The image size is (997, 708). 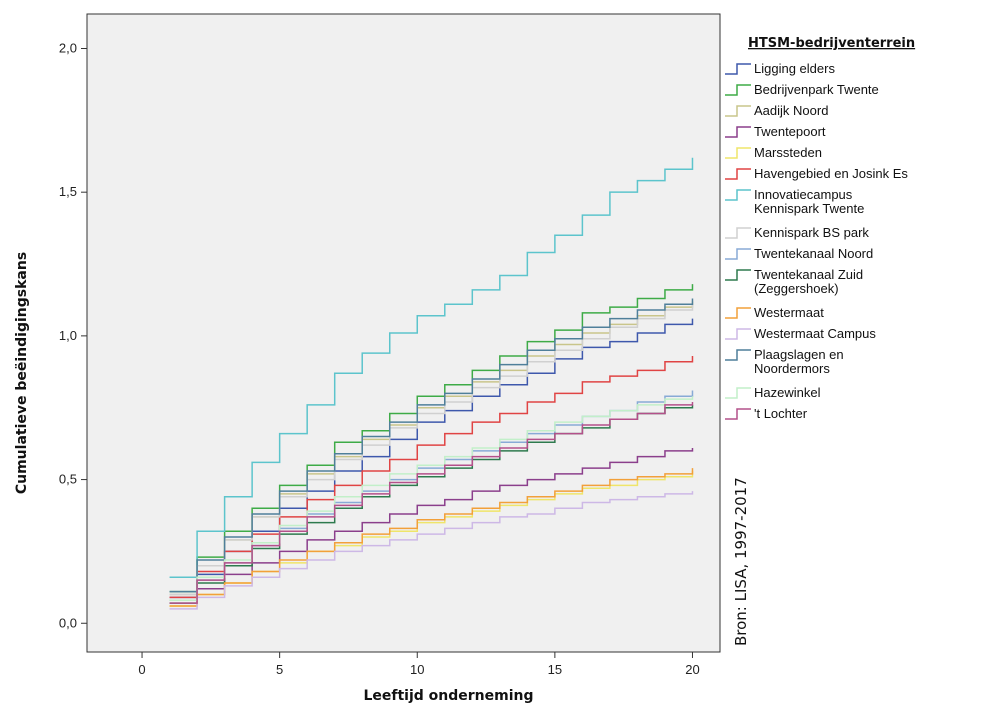 What do you see at coordinates (791, 110) in the screenshot?
I see `legend-label: Aadijk Noord` at bounding box center [791, 110].